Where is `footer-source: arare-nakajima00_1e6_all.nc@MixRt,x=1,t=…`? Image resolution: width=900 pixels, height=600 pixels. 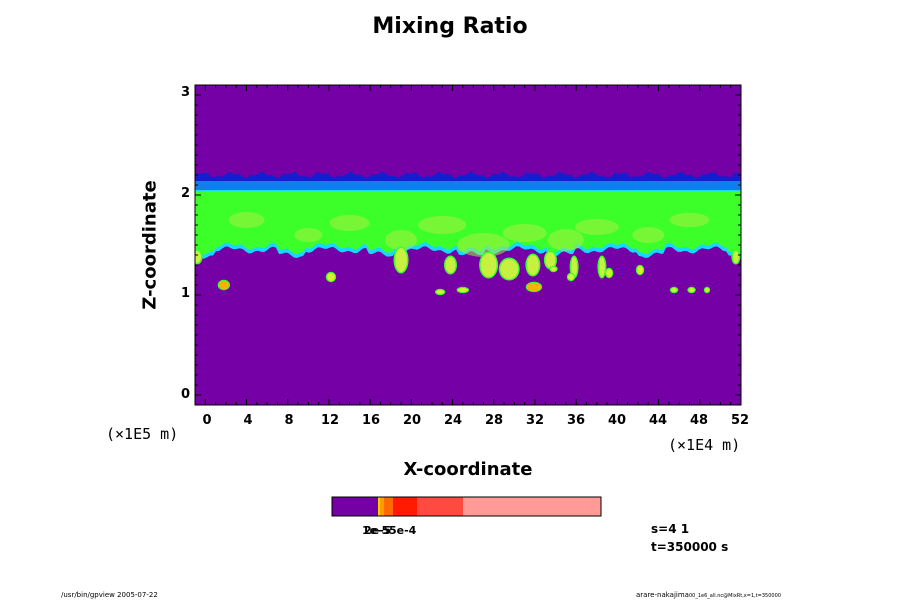
footer-source: arare-nakajima00_1e6_all.nc@MixRt,x=1,t=… is located at coordinates (708, 595).